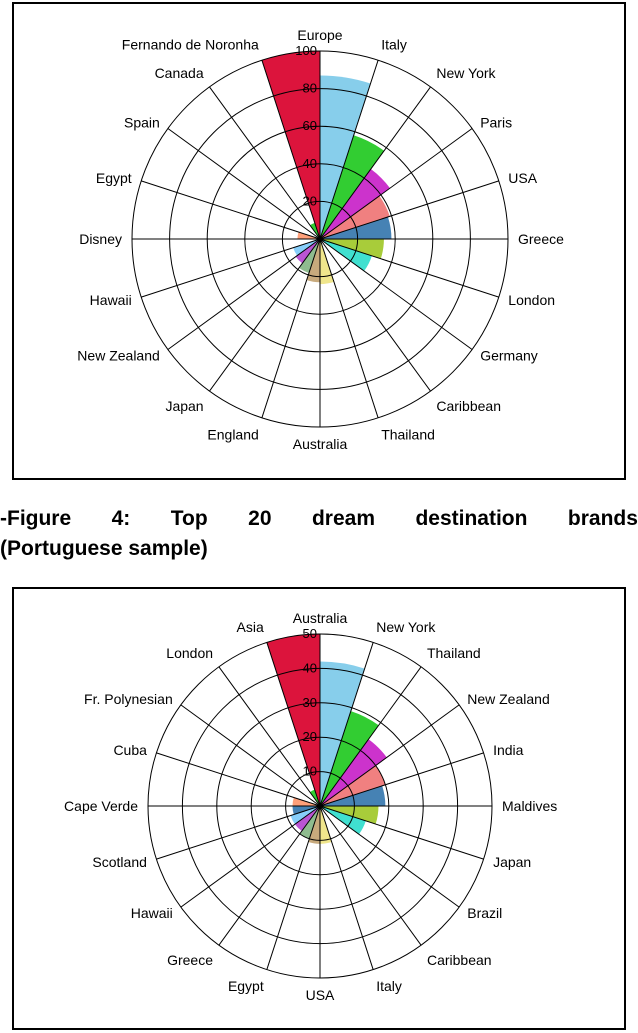 The image size is (638, 1033). Describe the element at coordinates (189, 518) in the screenshot. I see `caption-word: Top` at that location.